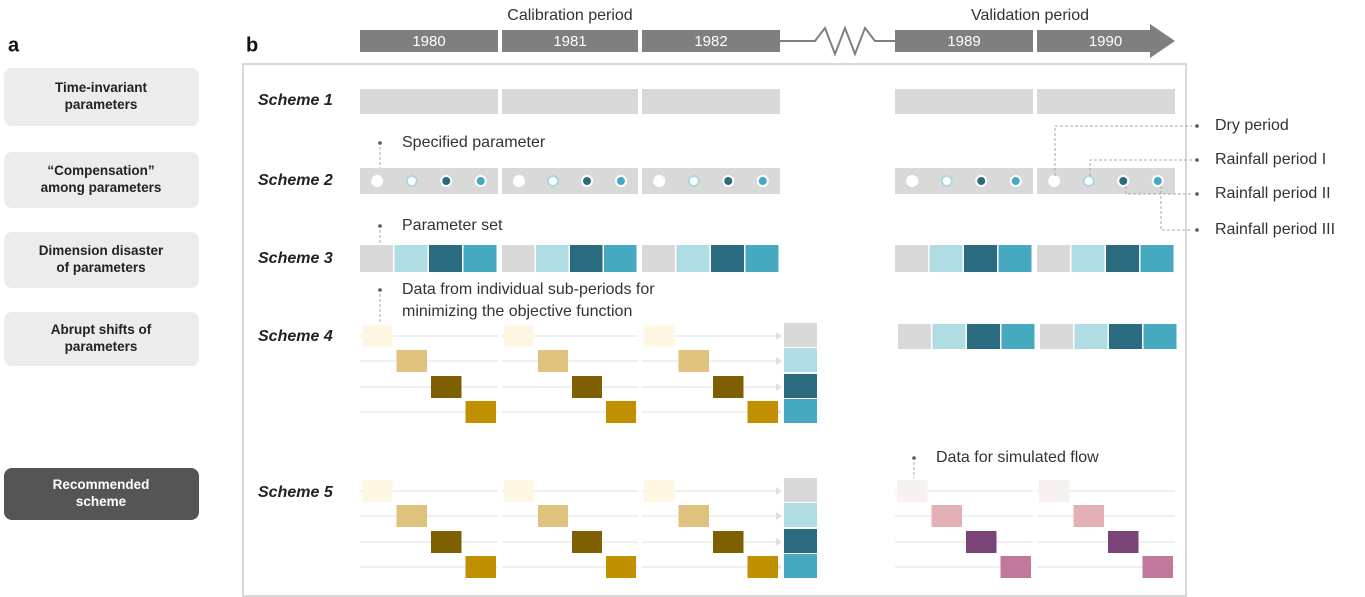 The width and height of the screenshot is (1365, 597). Describe the element at coordinates (252, 45) in the screenshot. I see `panel-label: b` at that location.